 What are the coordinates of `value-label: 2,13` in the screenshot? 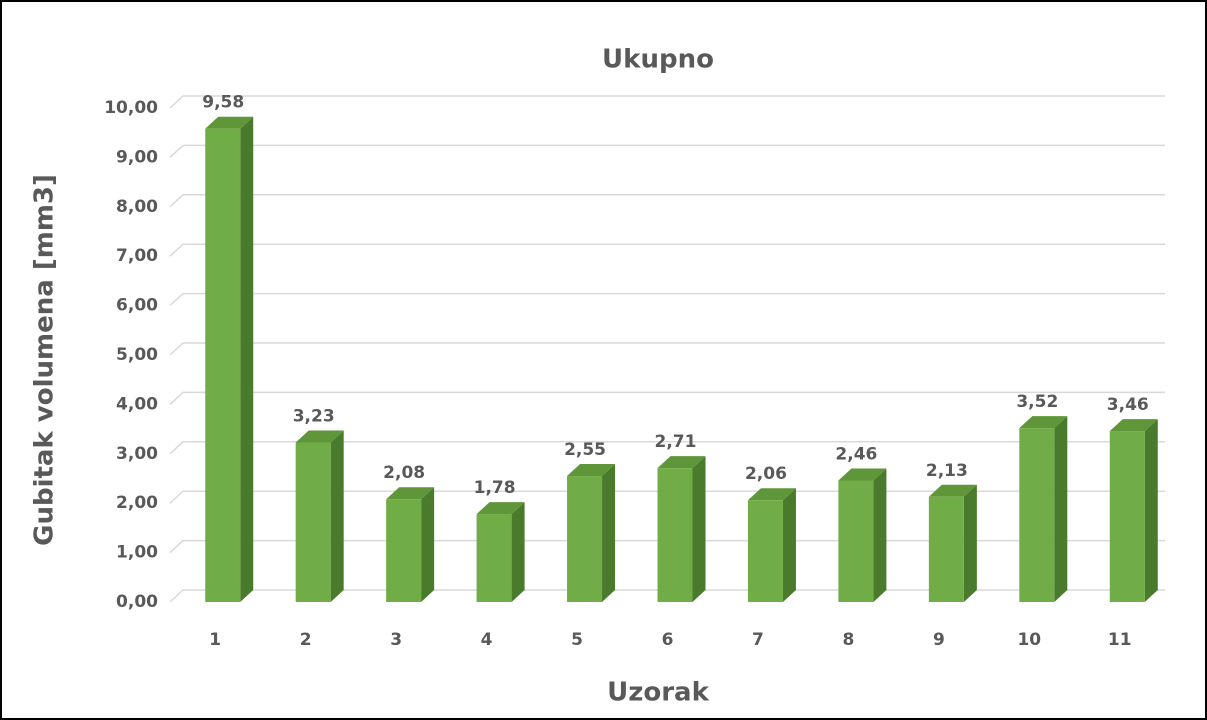 It's located at (947, 471).